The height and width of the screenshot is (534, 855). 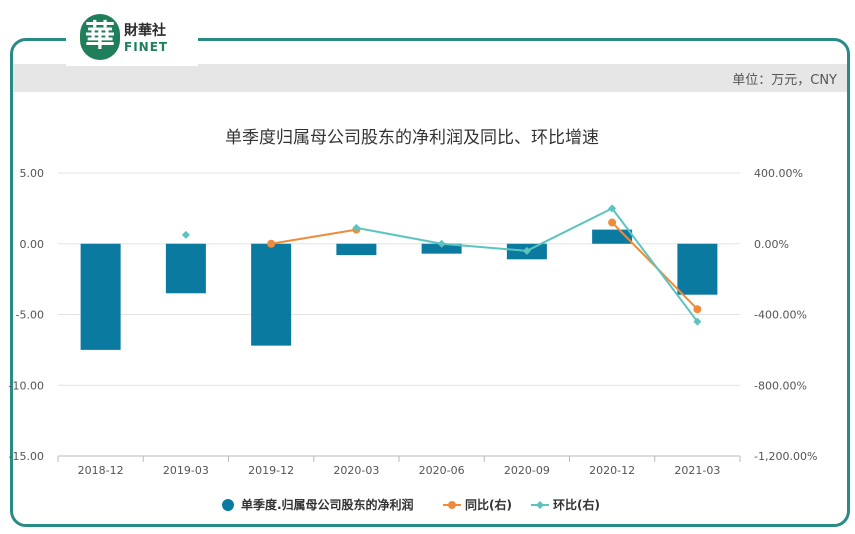 I want to click on right-tick-label: 400.00%, so click(x=778, y=173).